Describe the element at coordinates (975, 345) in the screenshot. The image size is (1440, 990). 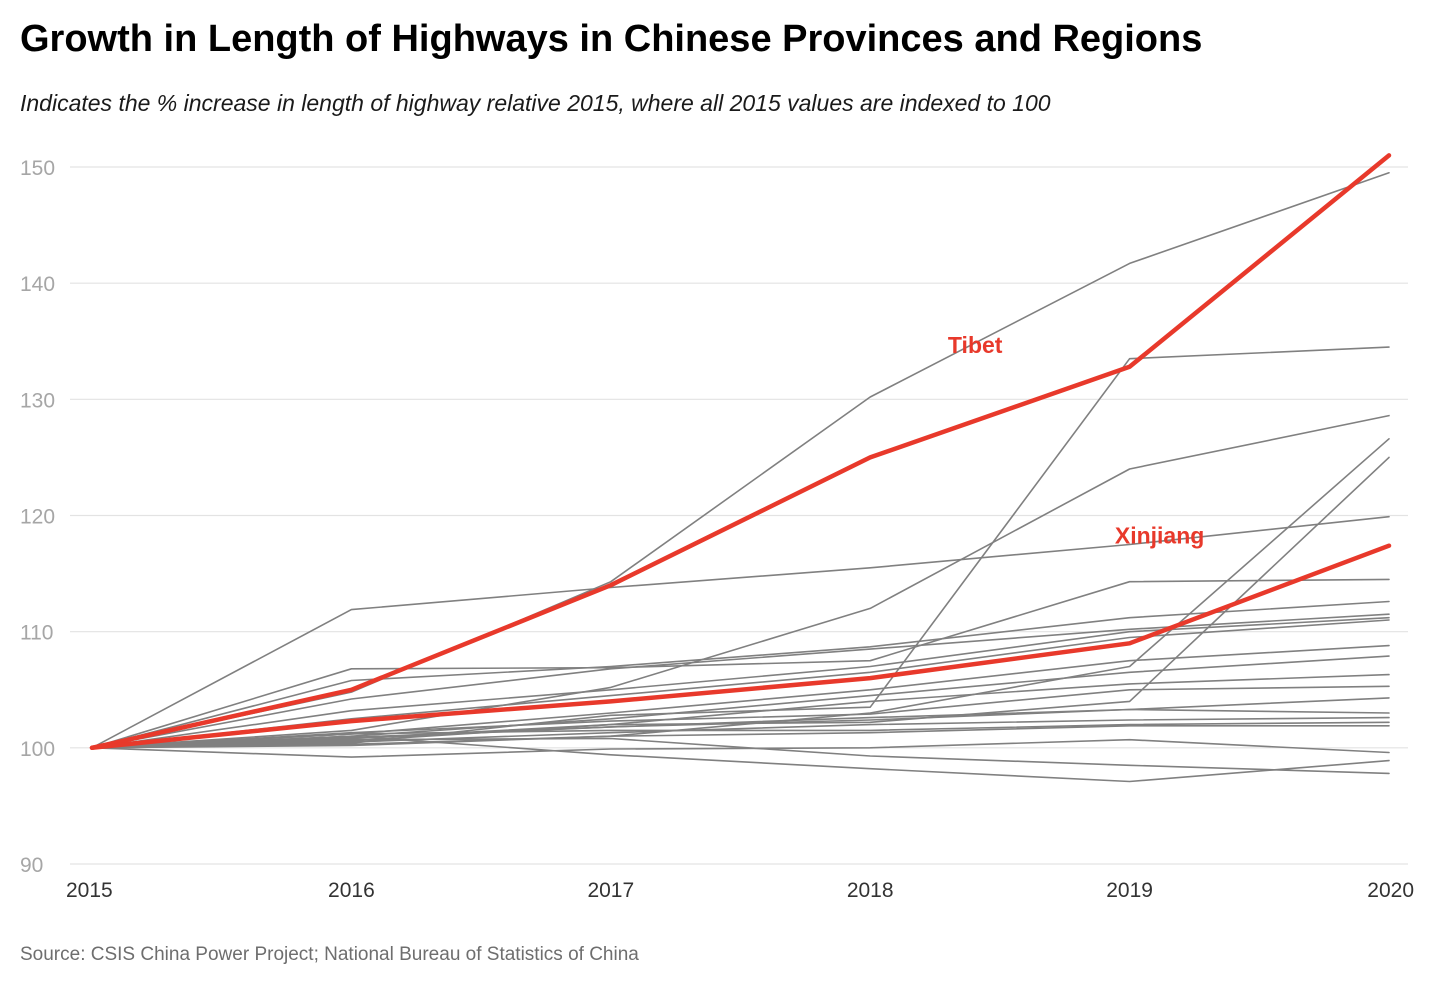
I see `annotation-tibet: Tibet` at that location.